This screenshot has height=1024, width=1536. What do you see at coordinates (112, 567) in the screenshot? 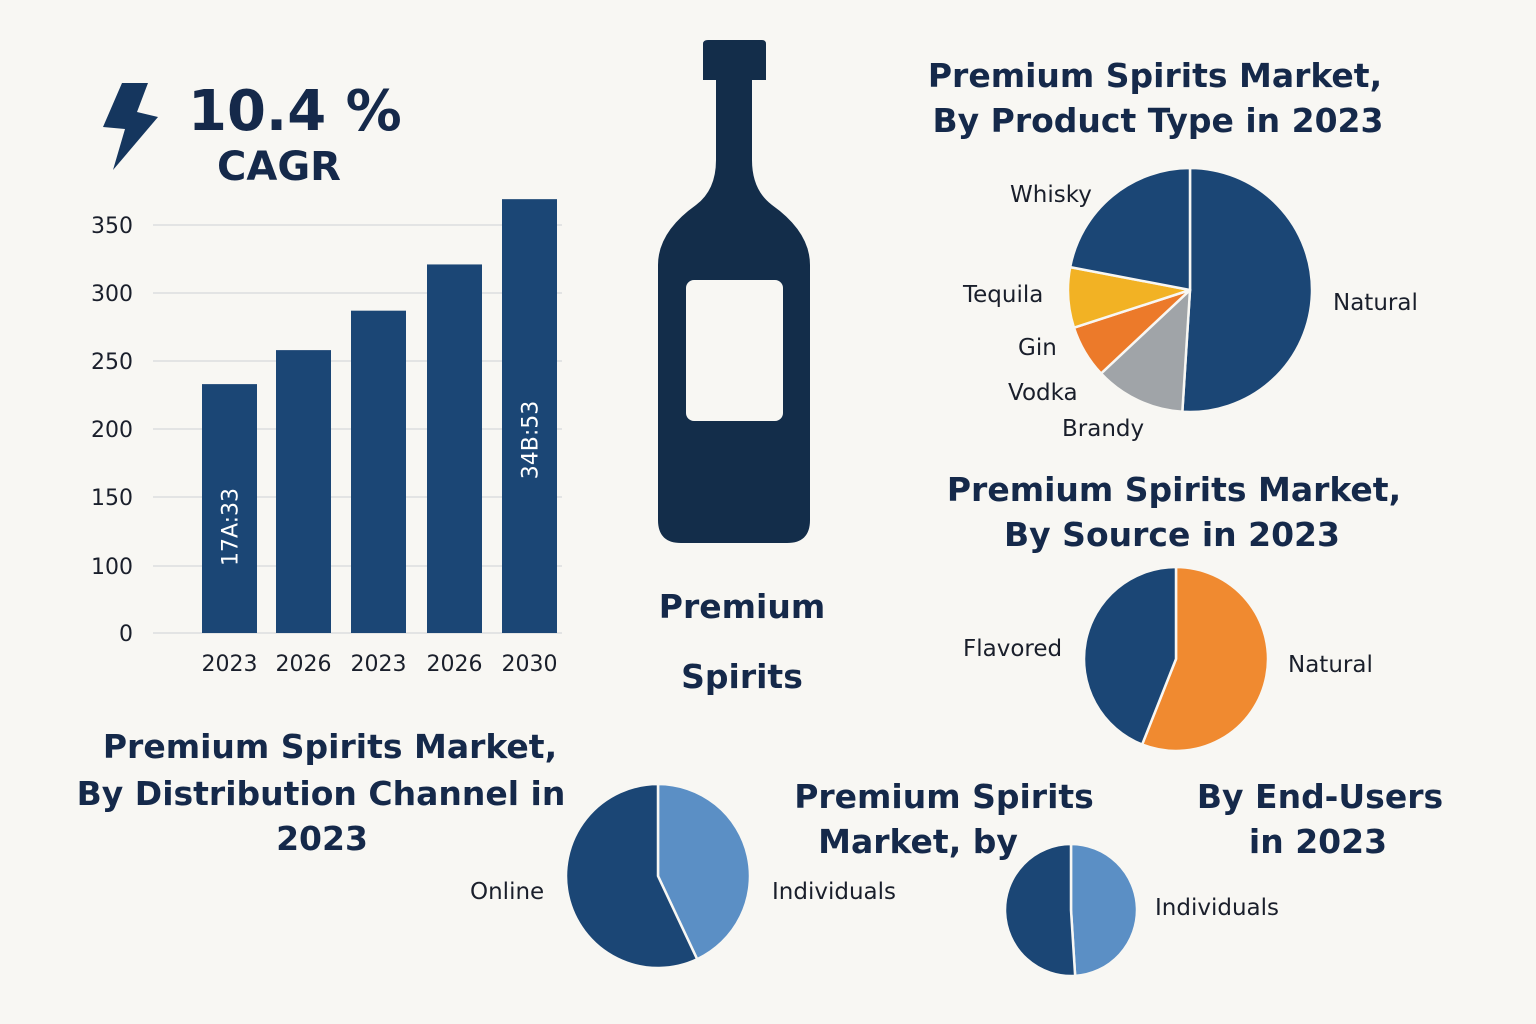
I see `y-tick-label: 100` at bounding box center [112, 567].